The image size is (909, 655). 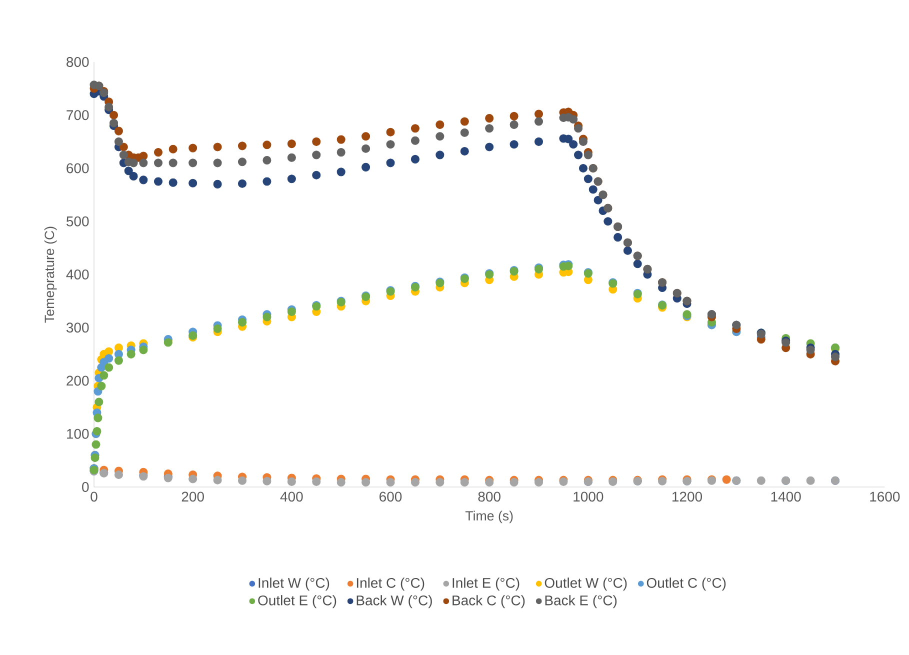 I want to click on y-tick-label: 100, so click(x=78, y=433).